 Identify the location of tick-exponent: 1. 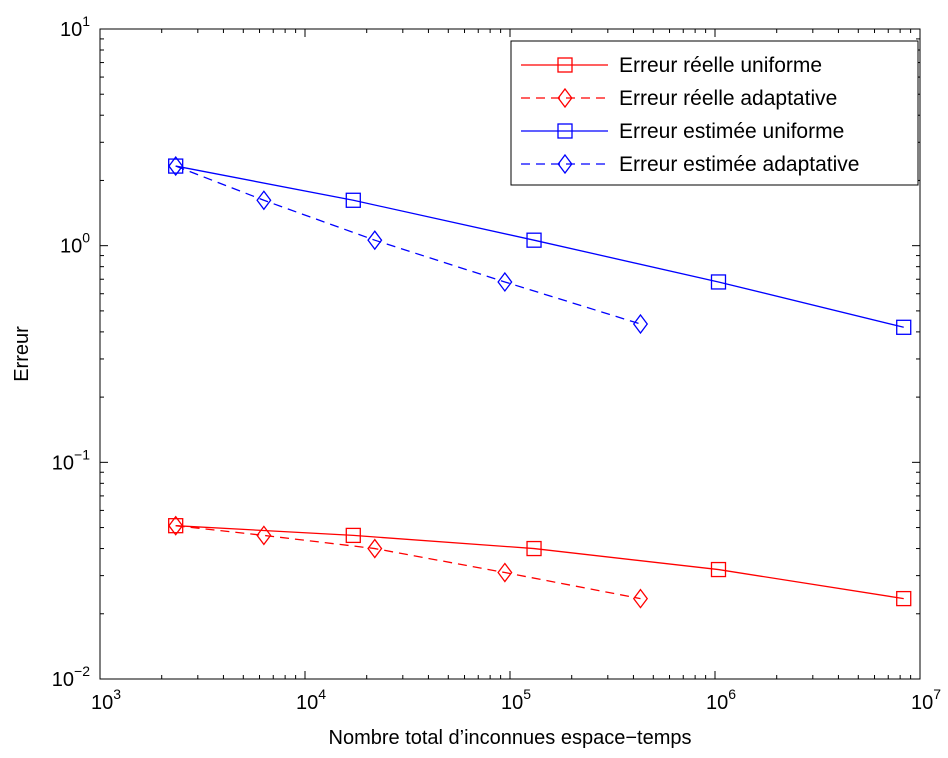
(86, 21).